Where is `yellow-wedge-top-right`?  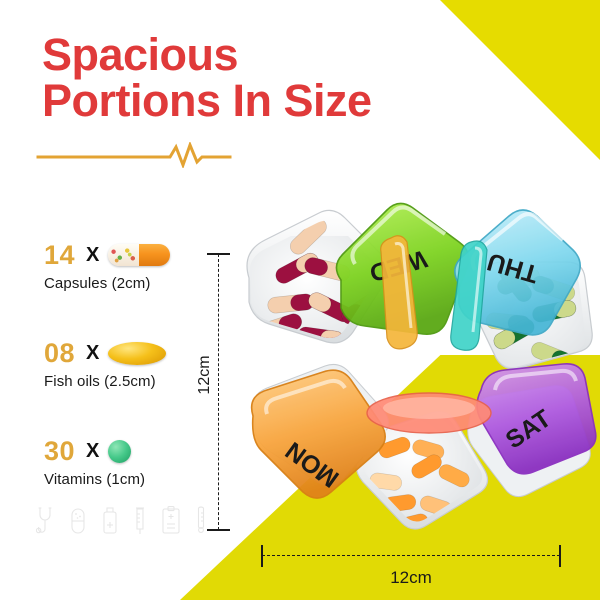 yellow-wedge-top-right is located at coordinates (520, 80).